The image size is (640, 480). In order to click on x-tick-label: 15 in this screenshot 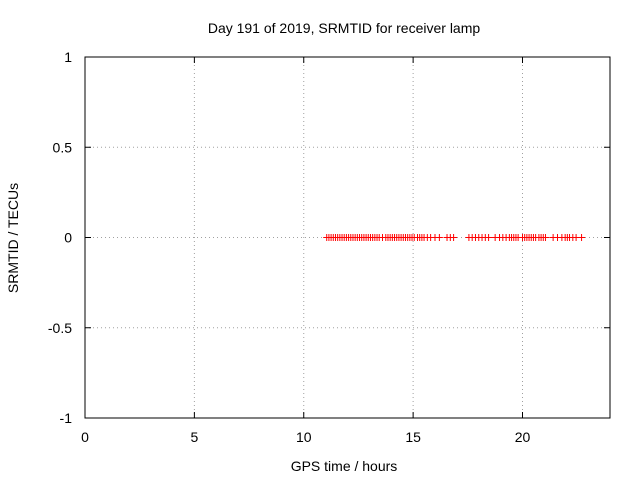, I will do `click(413, 437)`.